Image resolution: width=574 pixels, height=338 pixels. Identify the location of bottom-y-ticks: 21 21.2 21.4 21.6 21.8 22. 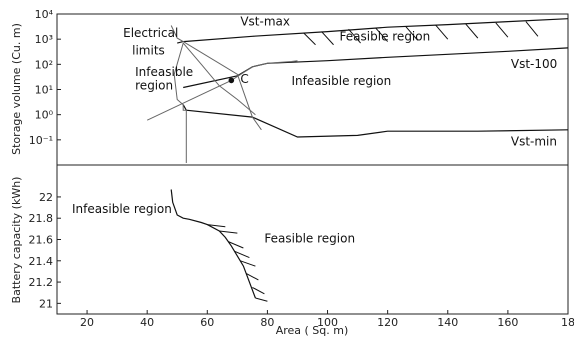
(45, 250).